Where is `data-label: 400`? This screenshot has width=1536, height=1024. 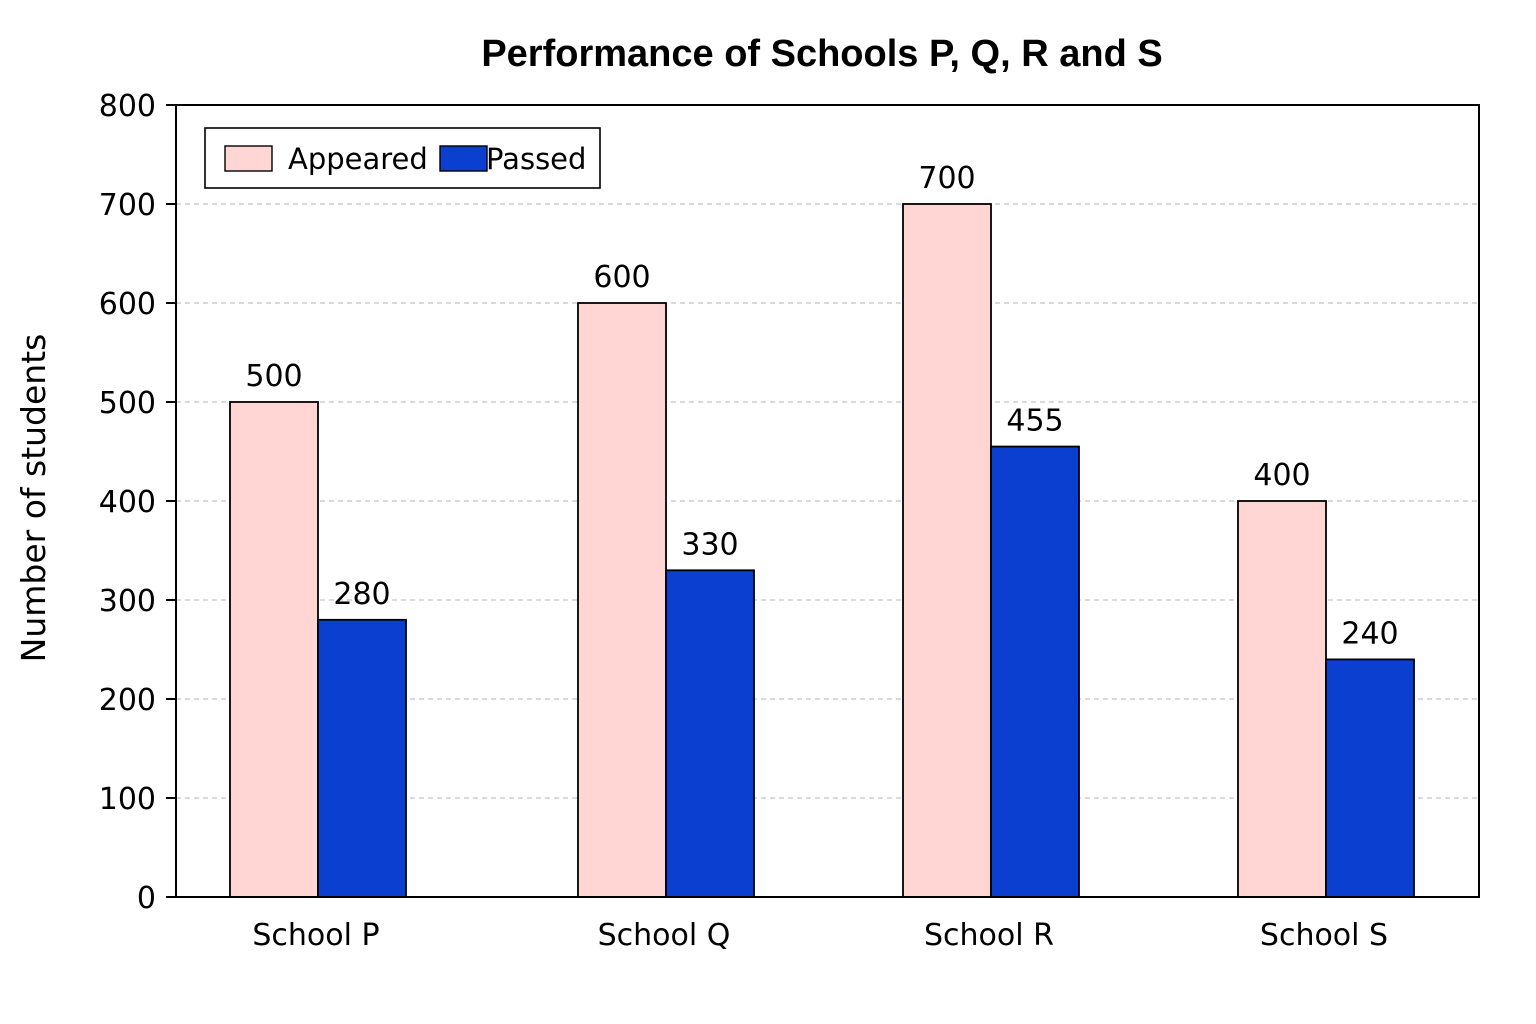
data-label: 400 is located at coordinates (1281, 475).